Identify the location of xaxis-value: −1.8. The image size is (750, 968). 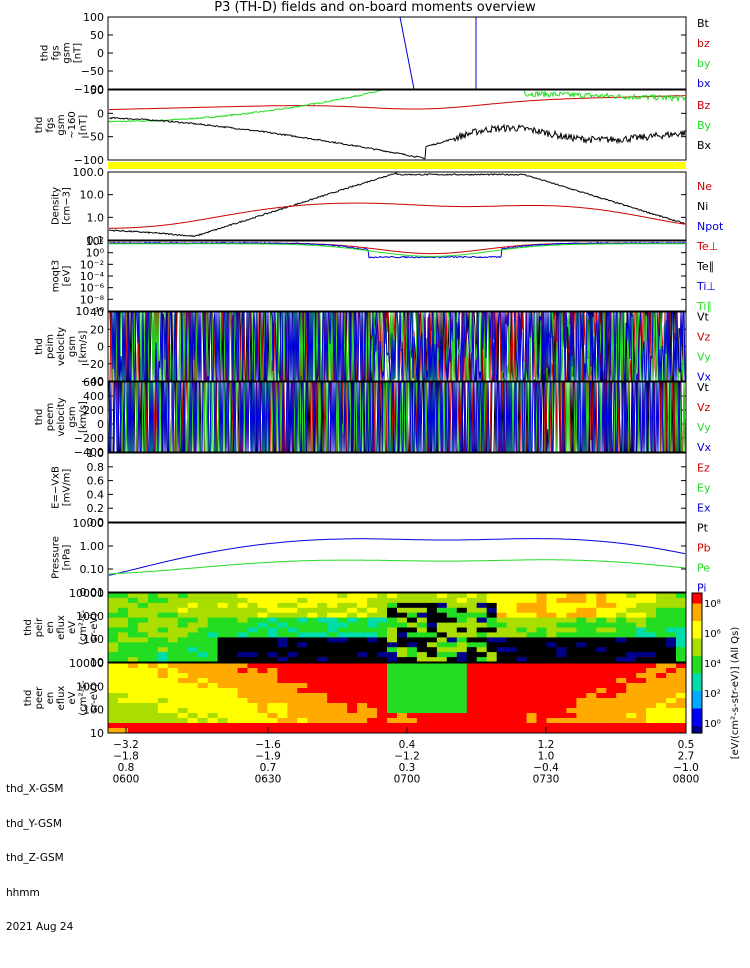
(126, 757).